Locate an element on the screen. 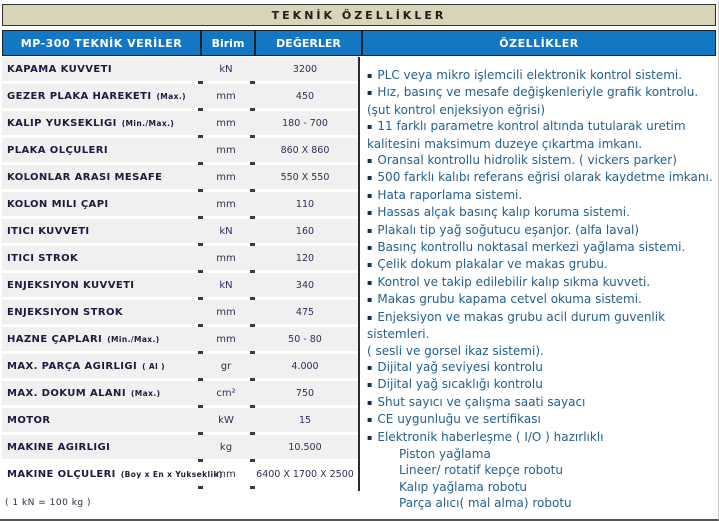 The height and width of the screenshot is (521, 719). spec-row: KOLON MILI ÇAPI mm 110 is located at coordinates (180, 205).